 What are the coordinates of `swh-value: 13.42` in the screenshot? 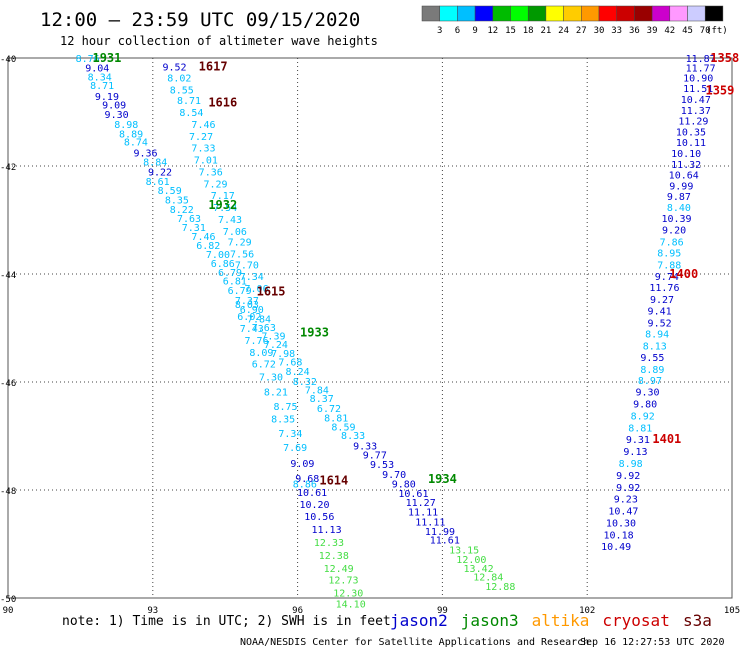 It's located at (479, 569).